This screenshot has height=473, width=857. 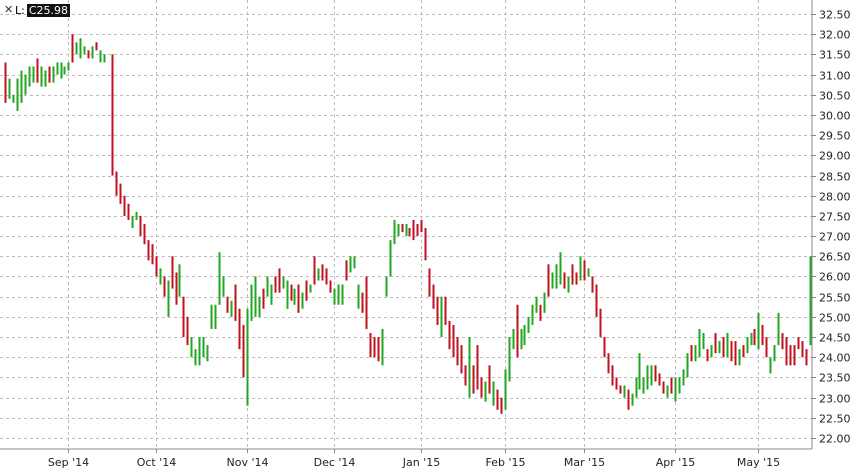 I want to click on y-tick-label: 25.50, so click(x=835, y=298).